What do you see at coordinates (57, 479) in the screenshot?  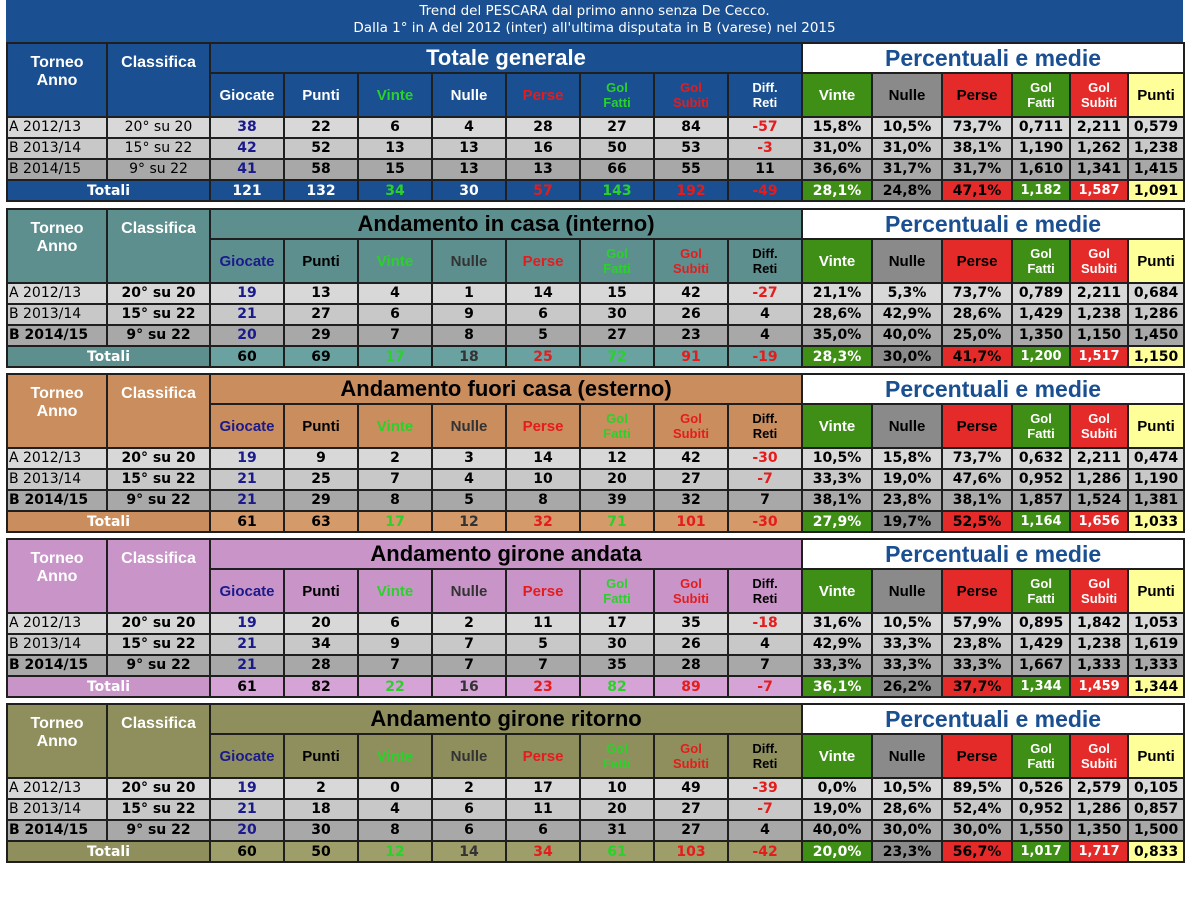 I see `torneo-anno-cell: B 2013/14` at bounding box center [57, 479].